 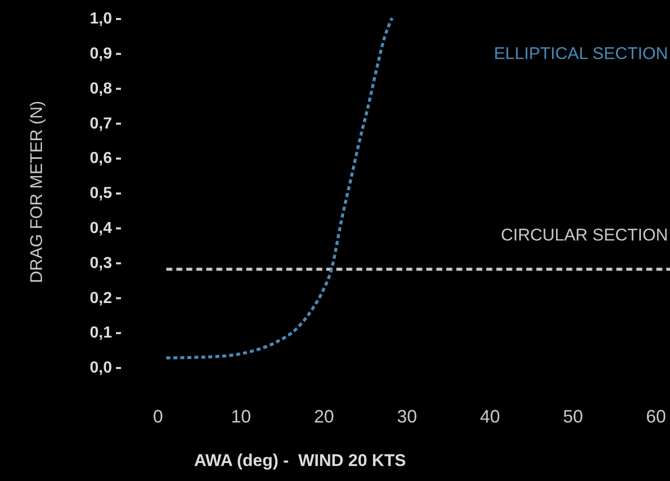 I want to click on y-tick-label: 0,6, so click(x=101, y=159).